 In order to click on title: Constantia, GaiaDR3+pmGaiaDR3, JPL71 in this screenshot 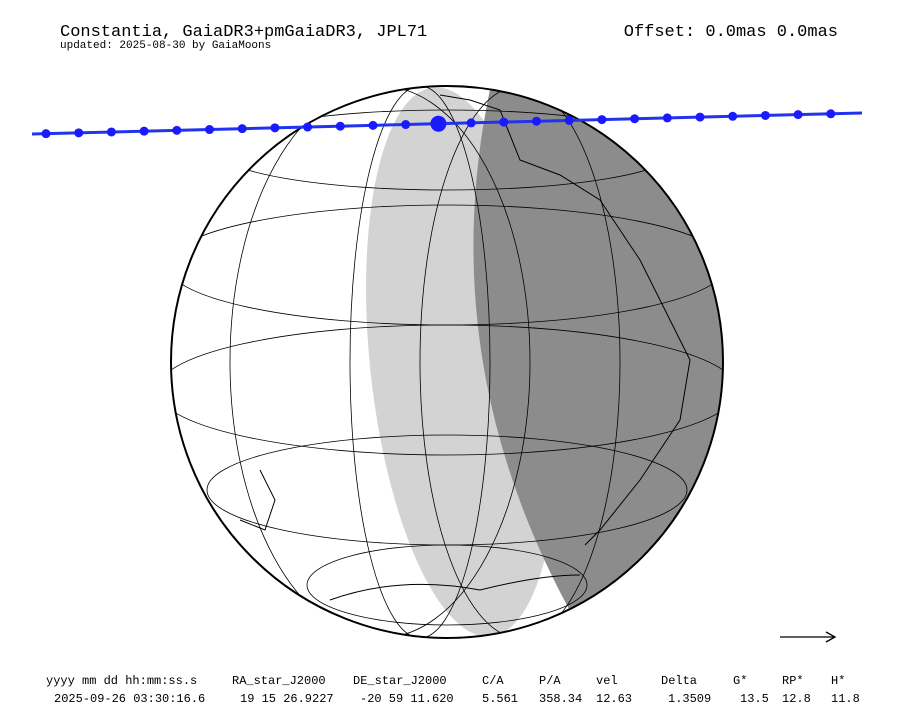, I will do `click(243, 32)`.